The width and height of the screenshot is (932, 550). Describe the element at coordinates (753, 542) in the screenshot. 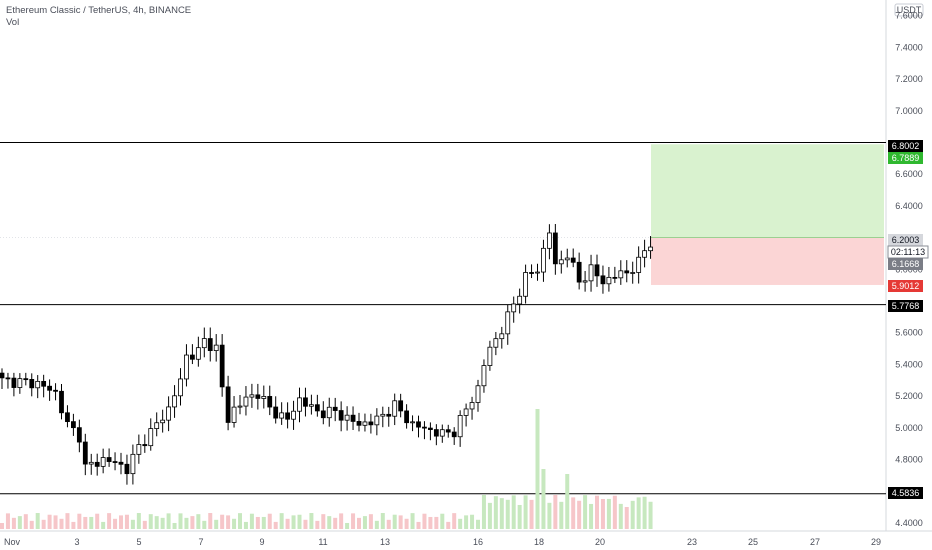

I see `time-tick: 25` at that location.